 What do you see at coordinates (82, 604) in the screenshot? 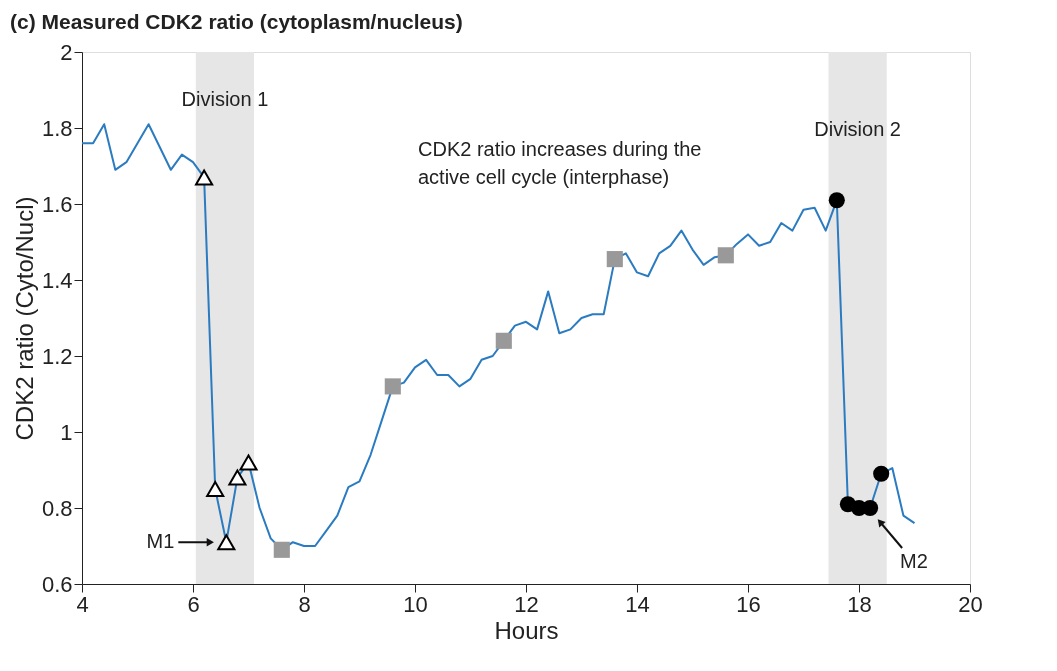
I see `x-tick-label: 4` at bounding box center [82, 604].